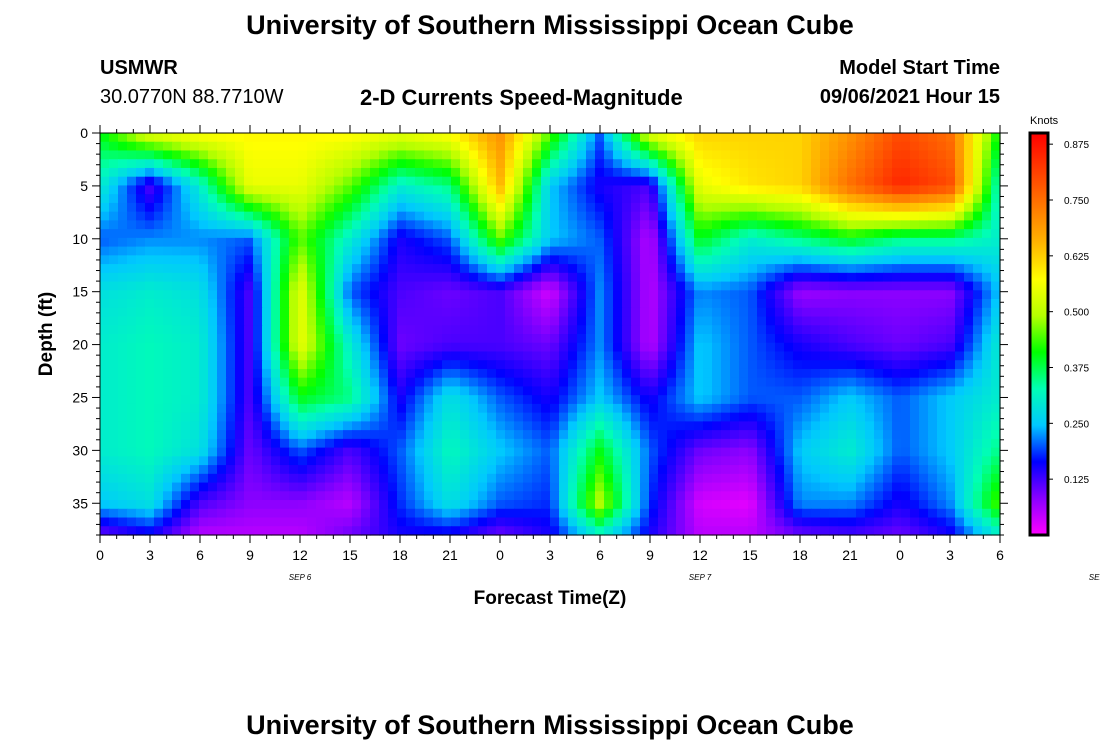  What do you see at coordinates (350, 555) in the screenshot?
I see `x-tick-label: 15` at bounding box center [350, 555].